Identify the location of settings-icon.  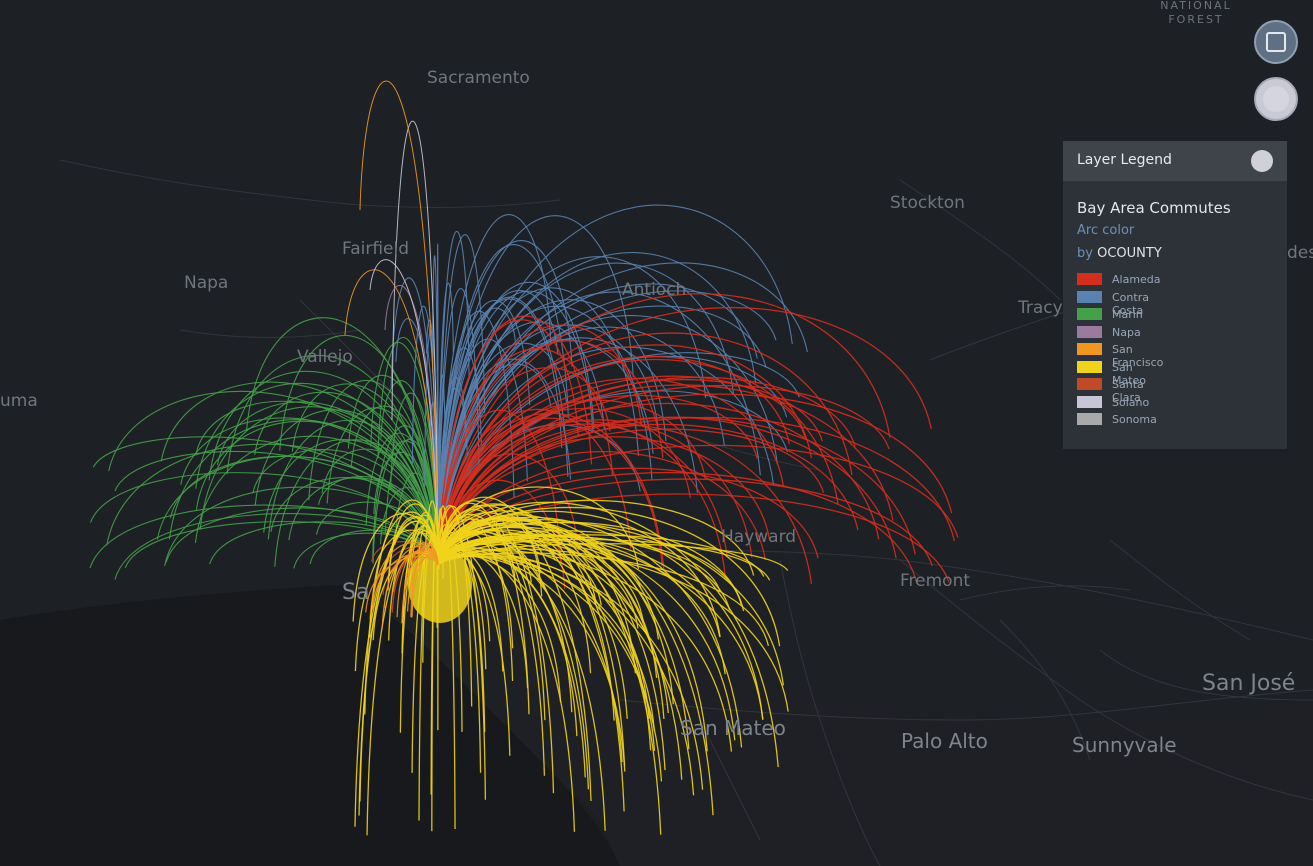
(1276, 99).